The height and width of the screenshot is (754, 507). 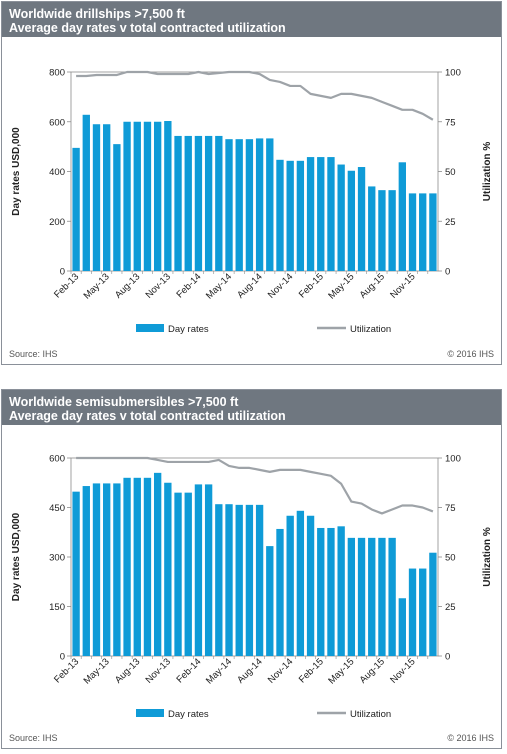 What do you see at coordinates (341, 671) in the screenshot?
I see `x-tick-label: May-15` at bounding box center [341, 671].